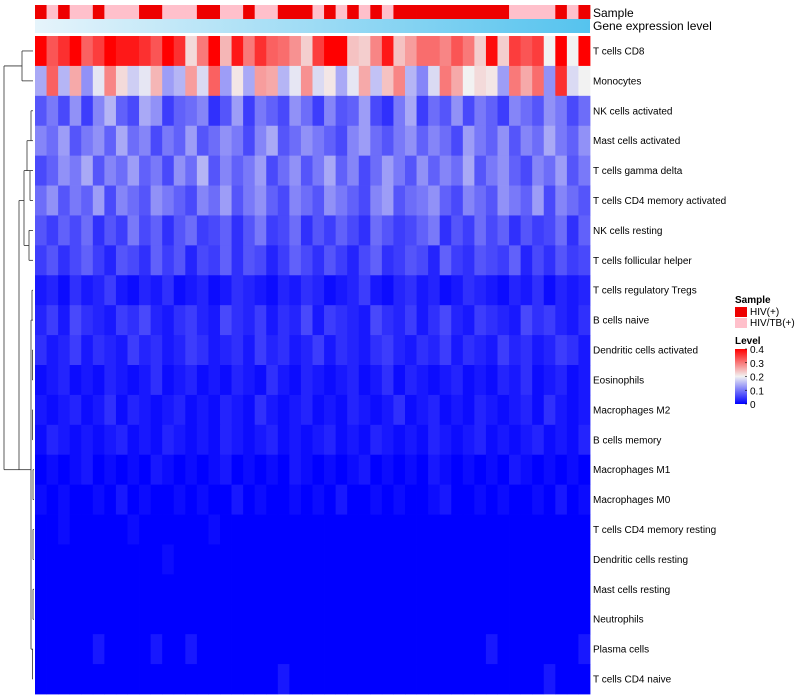 The height and width of the screenshot is (700, 800). What do you see at coordinates (642, 261) in the screenshot?
I see `row-label: T cells follicular helper` at bounding box center [642, 261].